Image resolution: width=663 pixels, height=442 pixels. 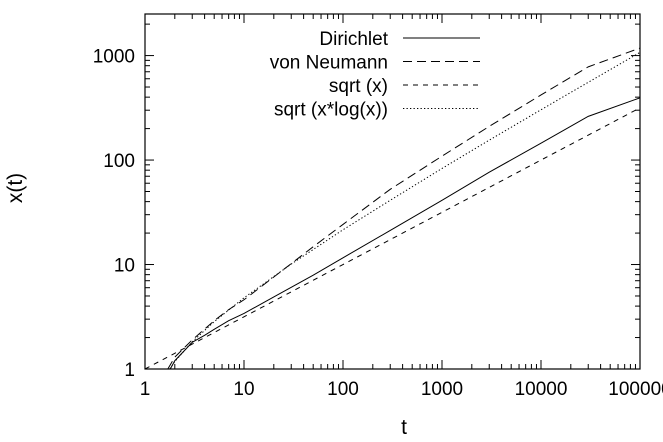 What do you see at coordinates (129, 370) in the screenshot?
I see `y-tick-label: 1` at bounding box center [129, 370].